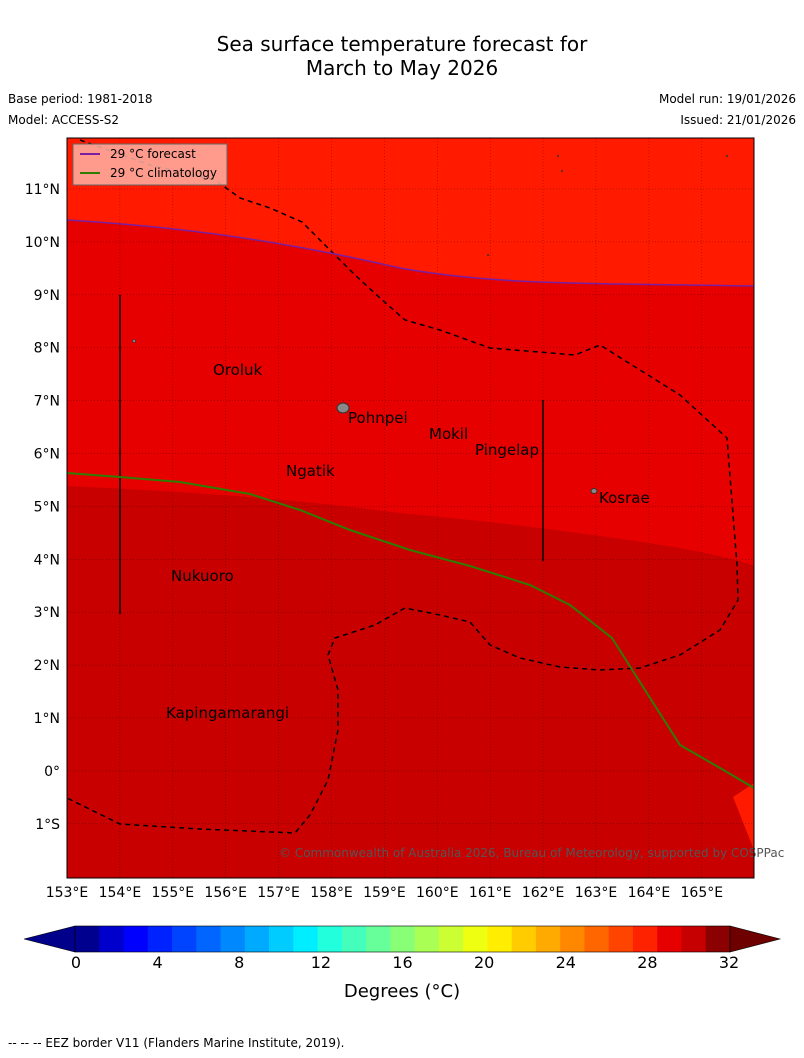 The width and height of the screenshot is (804, 1058). What do you see at coordinates (410, 253) in the screenshot?
I see `forecast-29c-line` at bounding box center [410, 253].